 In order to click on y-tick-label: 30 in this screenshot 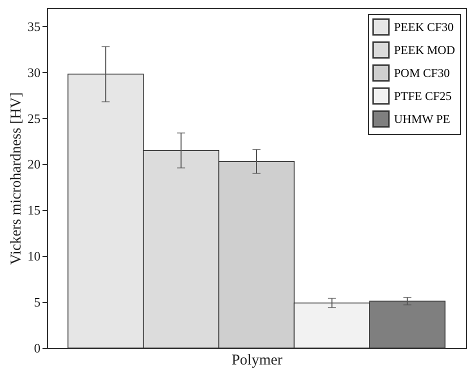, I will do `click(34, 72)`.